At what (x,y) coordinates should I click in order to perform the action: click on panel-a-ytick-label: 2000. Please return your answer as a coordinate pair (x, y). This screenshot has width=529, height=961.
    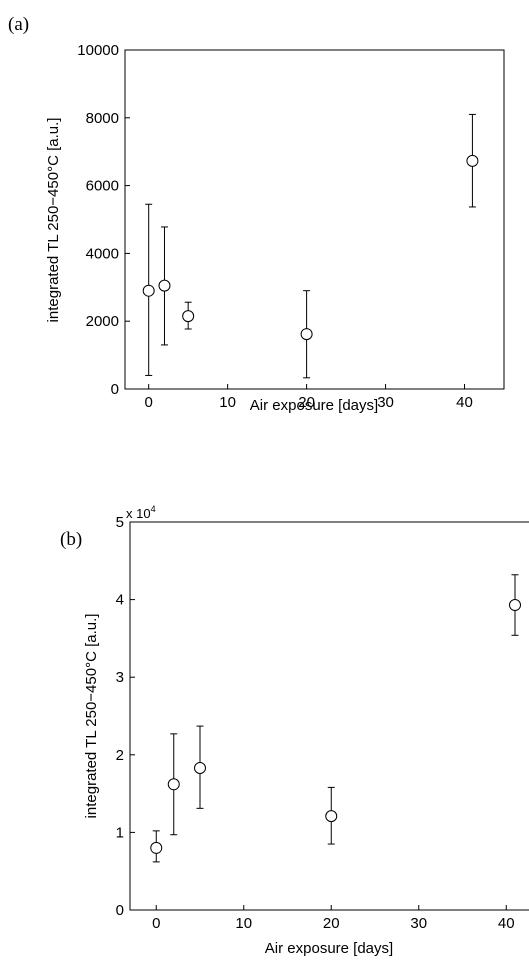
    Looking at the image, I should click on (102, 321).